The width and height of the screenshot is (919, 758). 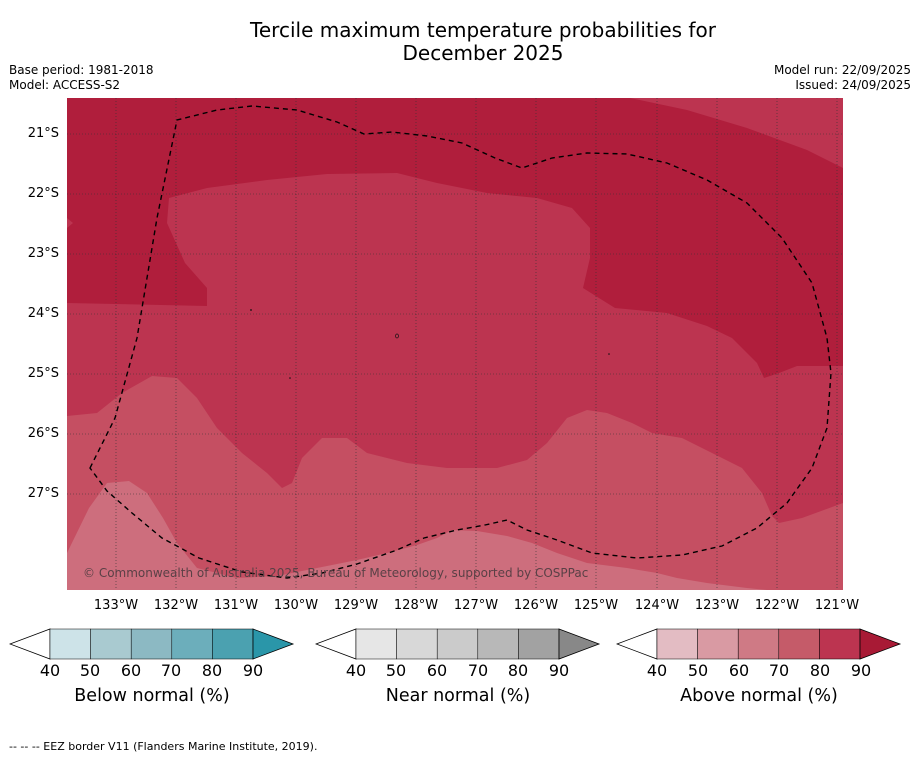 What do you see at coordinates (43, 253) in the screenshot?
I see `lat-label: 23°S` at bounding box center [43, 253].